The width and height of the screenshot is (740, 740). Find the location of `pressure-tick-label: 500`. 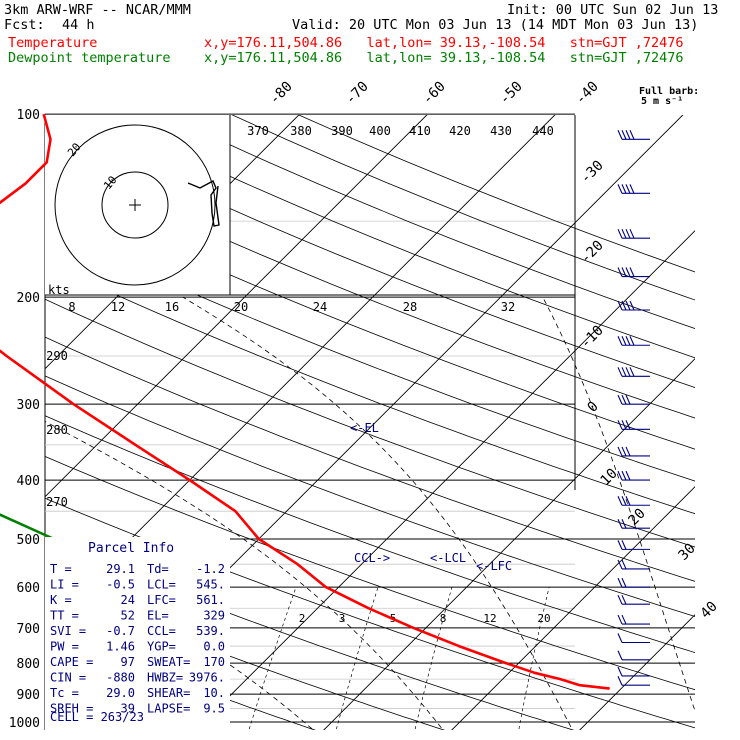

pressure-tick-label: 500 is located at coordinates (28, 540).